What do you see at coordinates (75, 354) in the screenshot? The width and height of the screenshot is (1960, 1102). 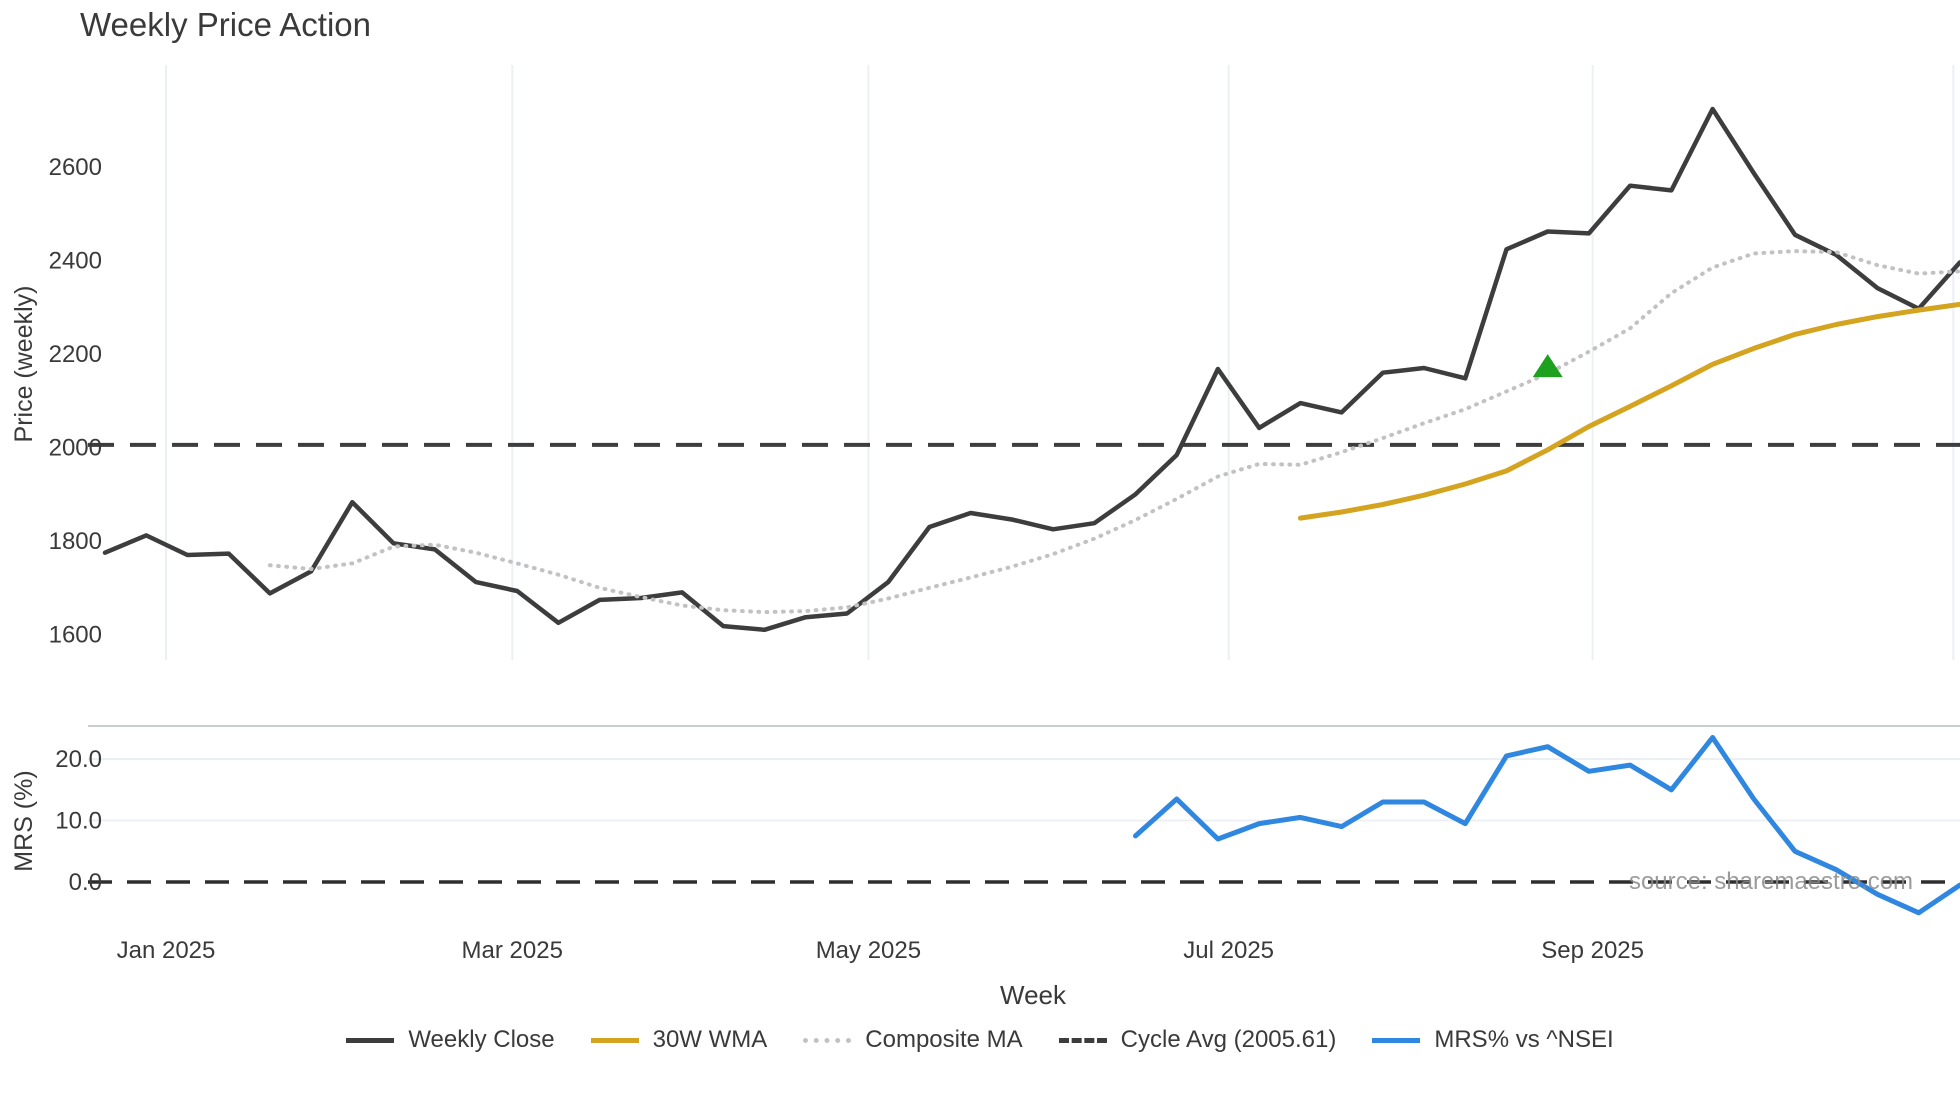 I see `price-ytick-label: 2200` at bounding box center [75, 354].